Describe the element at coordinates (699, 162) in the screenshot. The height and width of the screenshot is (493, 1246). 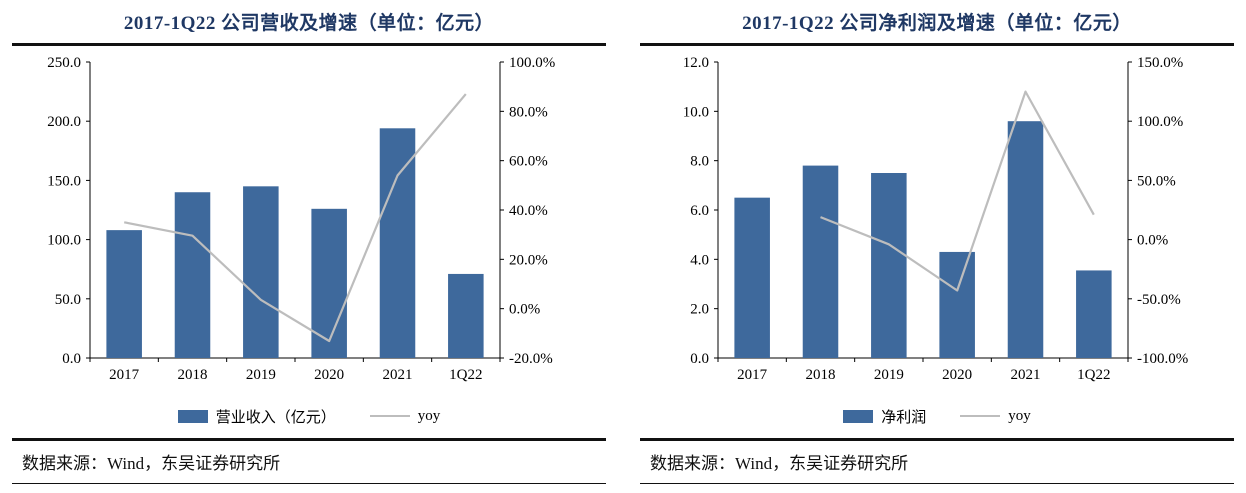
I see `svg-text: 8.0` at that location.